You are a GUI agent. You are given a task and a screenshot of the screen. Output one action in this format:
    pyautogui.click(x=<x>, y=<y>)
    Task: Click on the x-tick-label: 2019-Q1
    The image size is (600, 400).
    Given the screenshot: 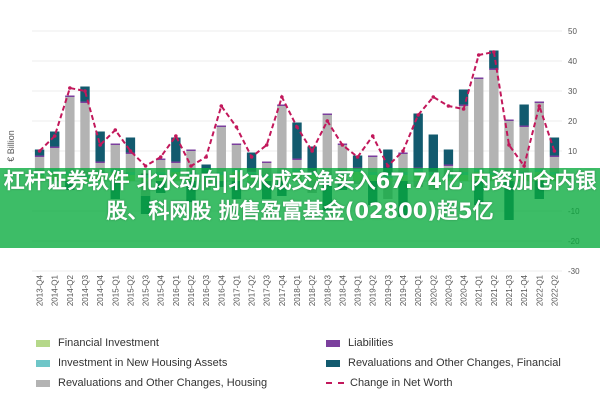 What is the action you would take?
    pyautogui.click(x=358, y=290)
    